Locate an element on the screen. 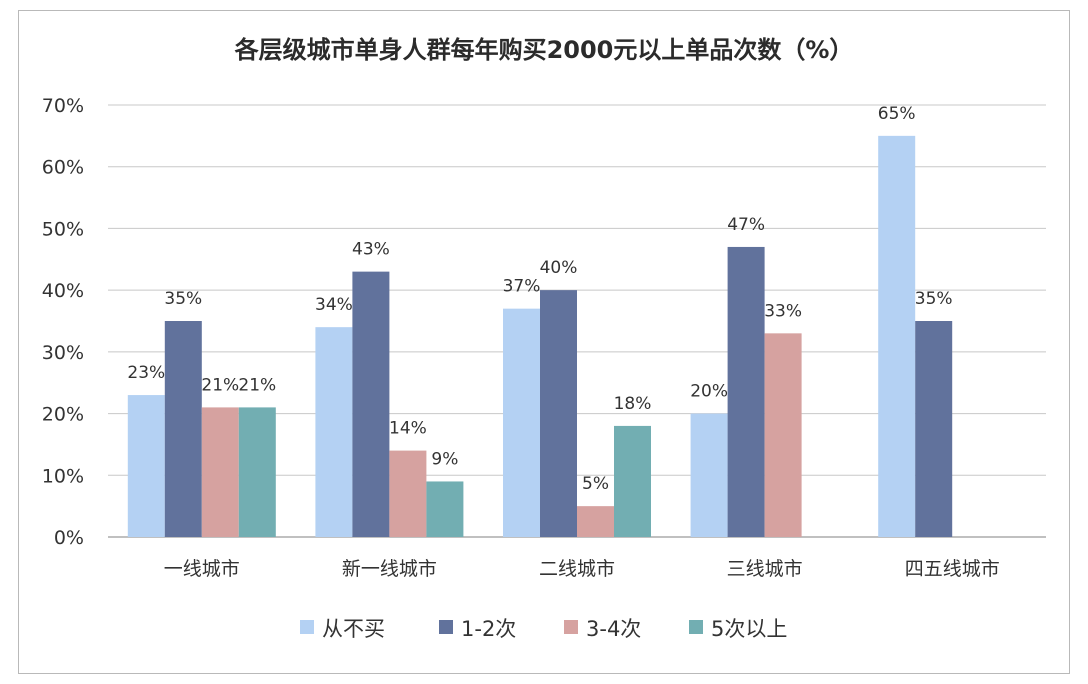 The image size is (1088, 684). data-label: 43% is located at coordinates (371, 250).